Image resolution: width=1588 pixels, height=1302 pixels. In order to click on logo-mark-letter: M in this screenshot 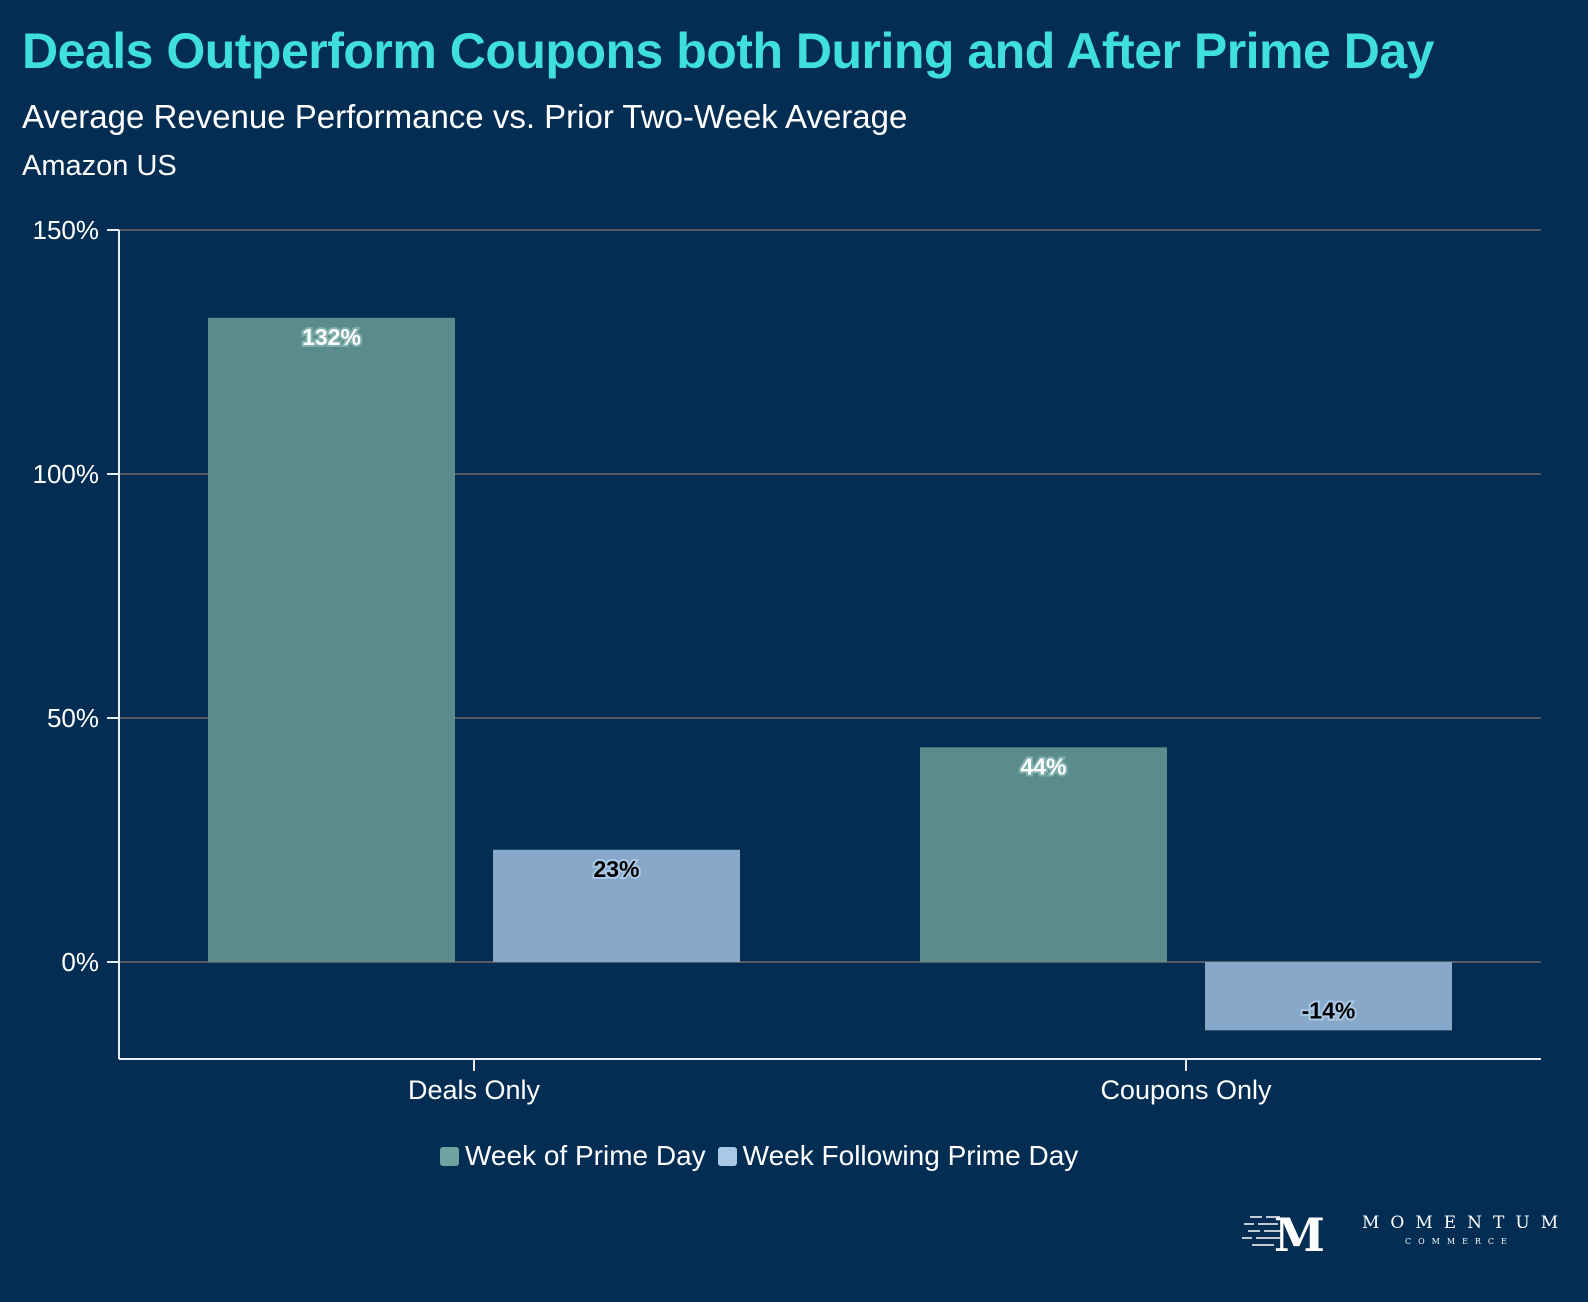, I will do `click(1299, 1231)`.